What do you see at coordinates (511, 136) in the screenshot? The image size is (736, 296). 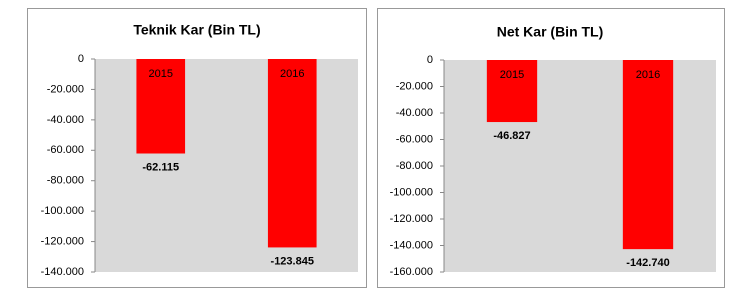 I see `value-label: -46.827` at bounding box center [511, 136].